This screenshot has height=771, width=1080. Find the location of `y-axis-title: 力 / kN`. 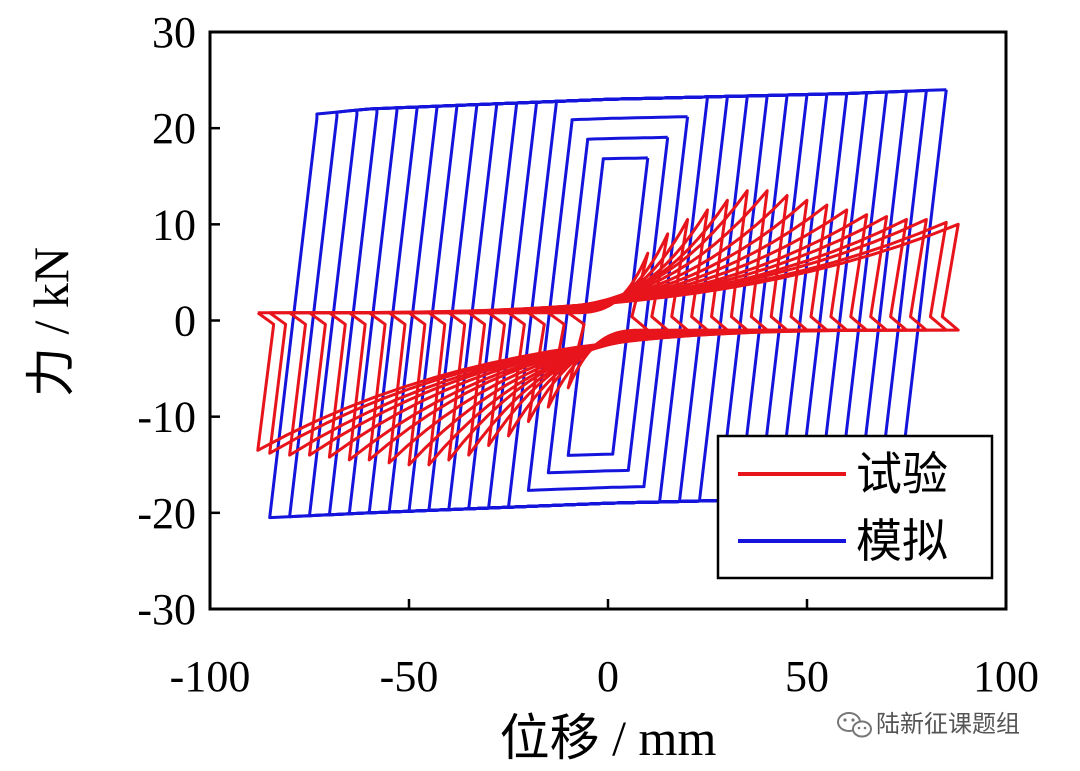

y-axis-title: 力 / kN is located at coordinates (51, 322).